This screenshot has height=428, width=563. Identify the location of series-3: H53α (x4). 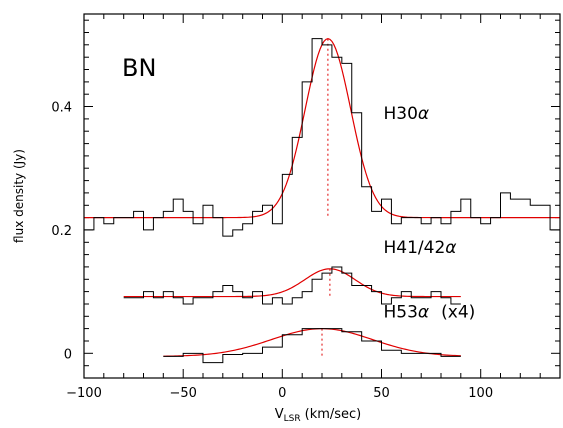
(319, 333).